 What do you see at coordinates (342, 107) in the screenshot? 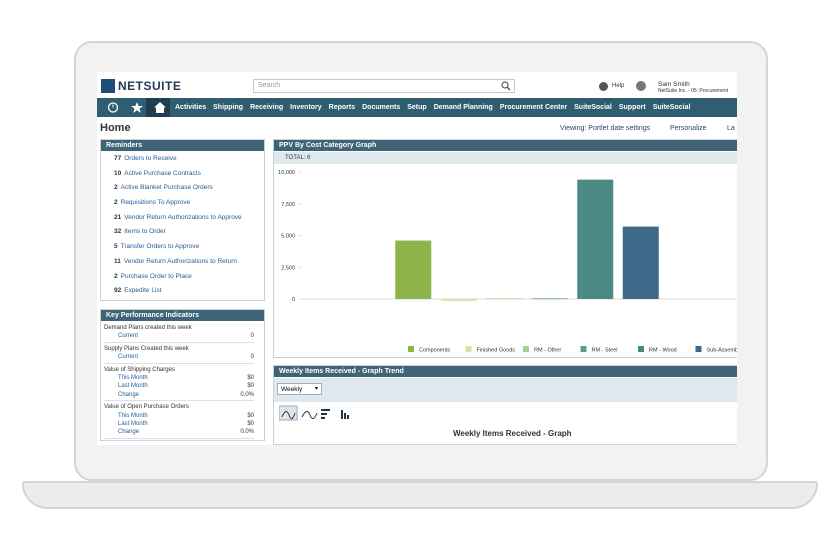
I see `nav-item: Reports` at bounding box center [342, 107].